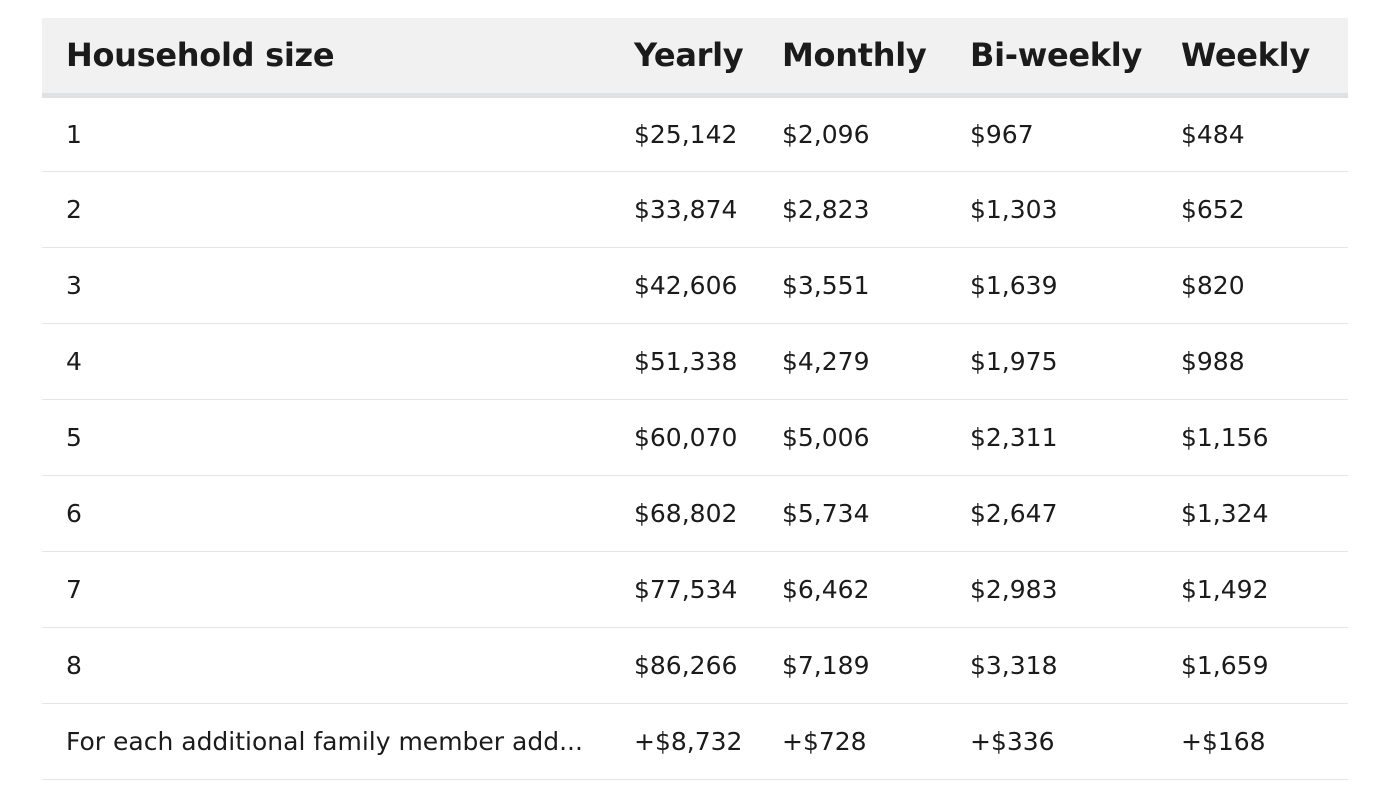  What do you see at coordinates (1051, 285) in the screenshot?
I see `cell-bi-weekly: $1,639` at bounding box center [1051, 285].